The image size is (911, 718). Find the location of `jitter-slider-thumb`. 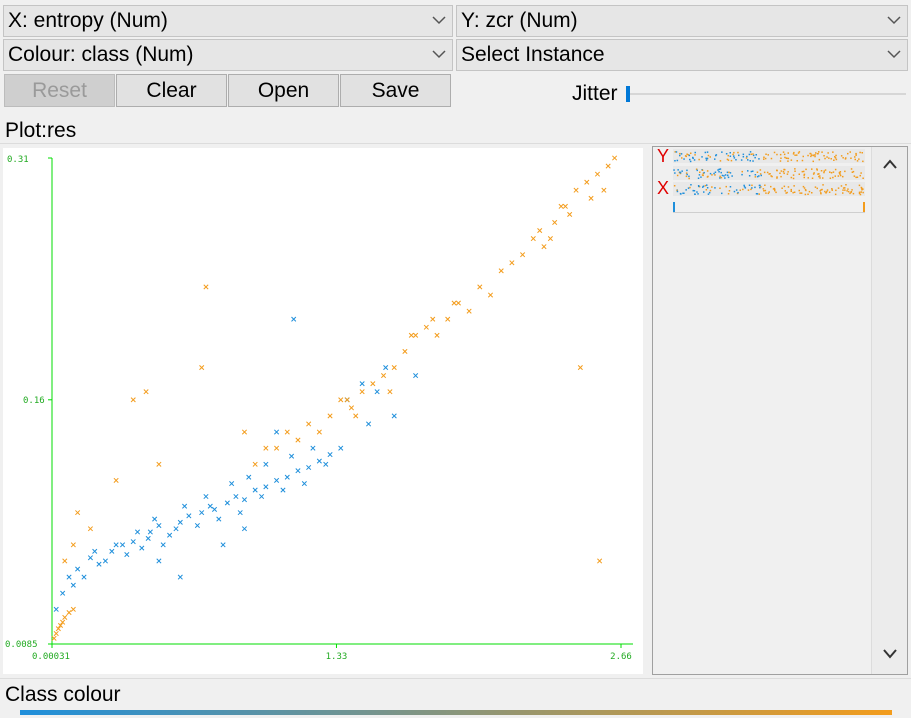

jitter-slider-thumb is located at coordinates (628, 94).